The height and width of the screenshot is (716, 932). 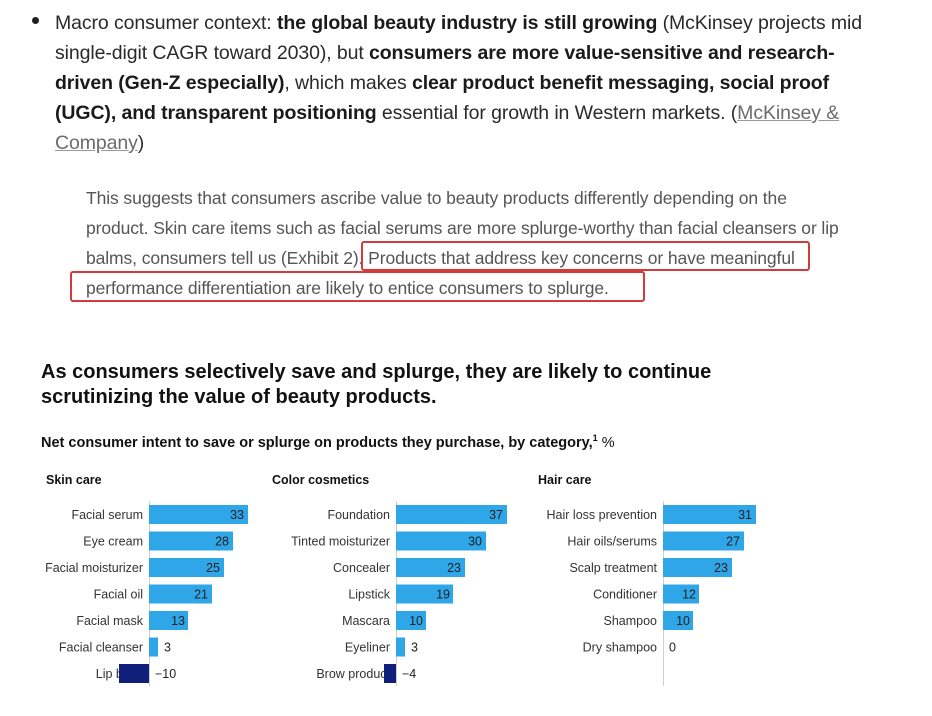 What do you see at coordinates (166, 23) in the screenshot?
I see `text-segment: Macro consumer context:` at bounding box center [166, 23].